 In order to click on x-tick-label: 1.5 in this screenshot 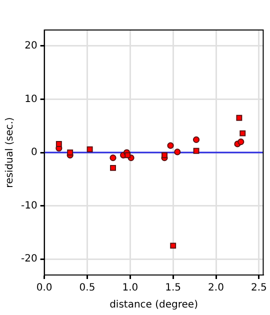, I will do `click(173, 288)`.